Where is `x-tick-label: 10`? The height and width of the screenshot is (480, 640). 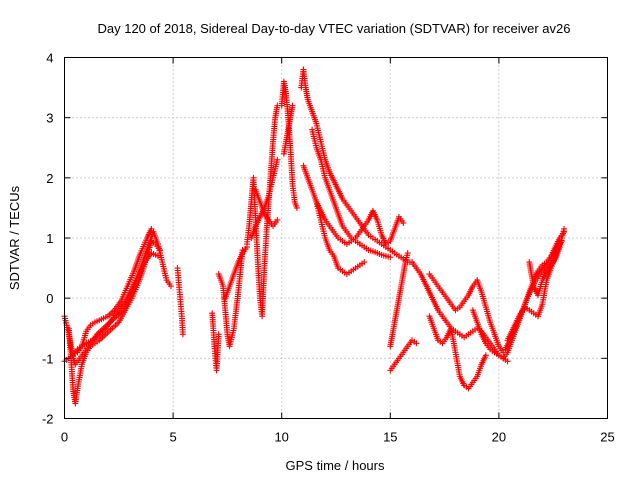
x-tick-label: 10 is located at coordinates (281, 437).